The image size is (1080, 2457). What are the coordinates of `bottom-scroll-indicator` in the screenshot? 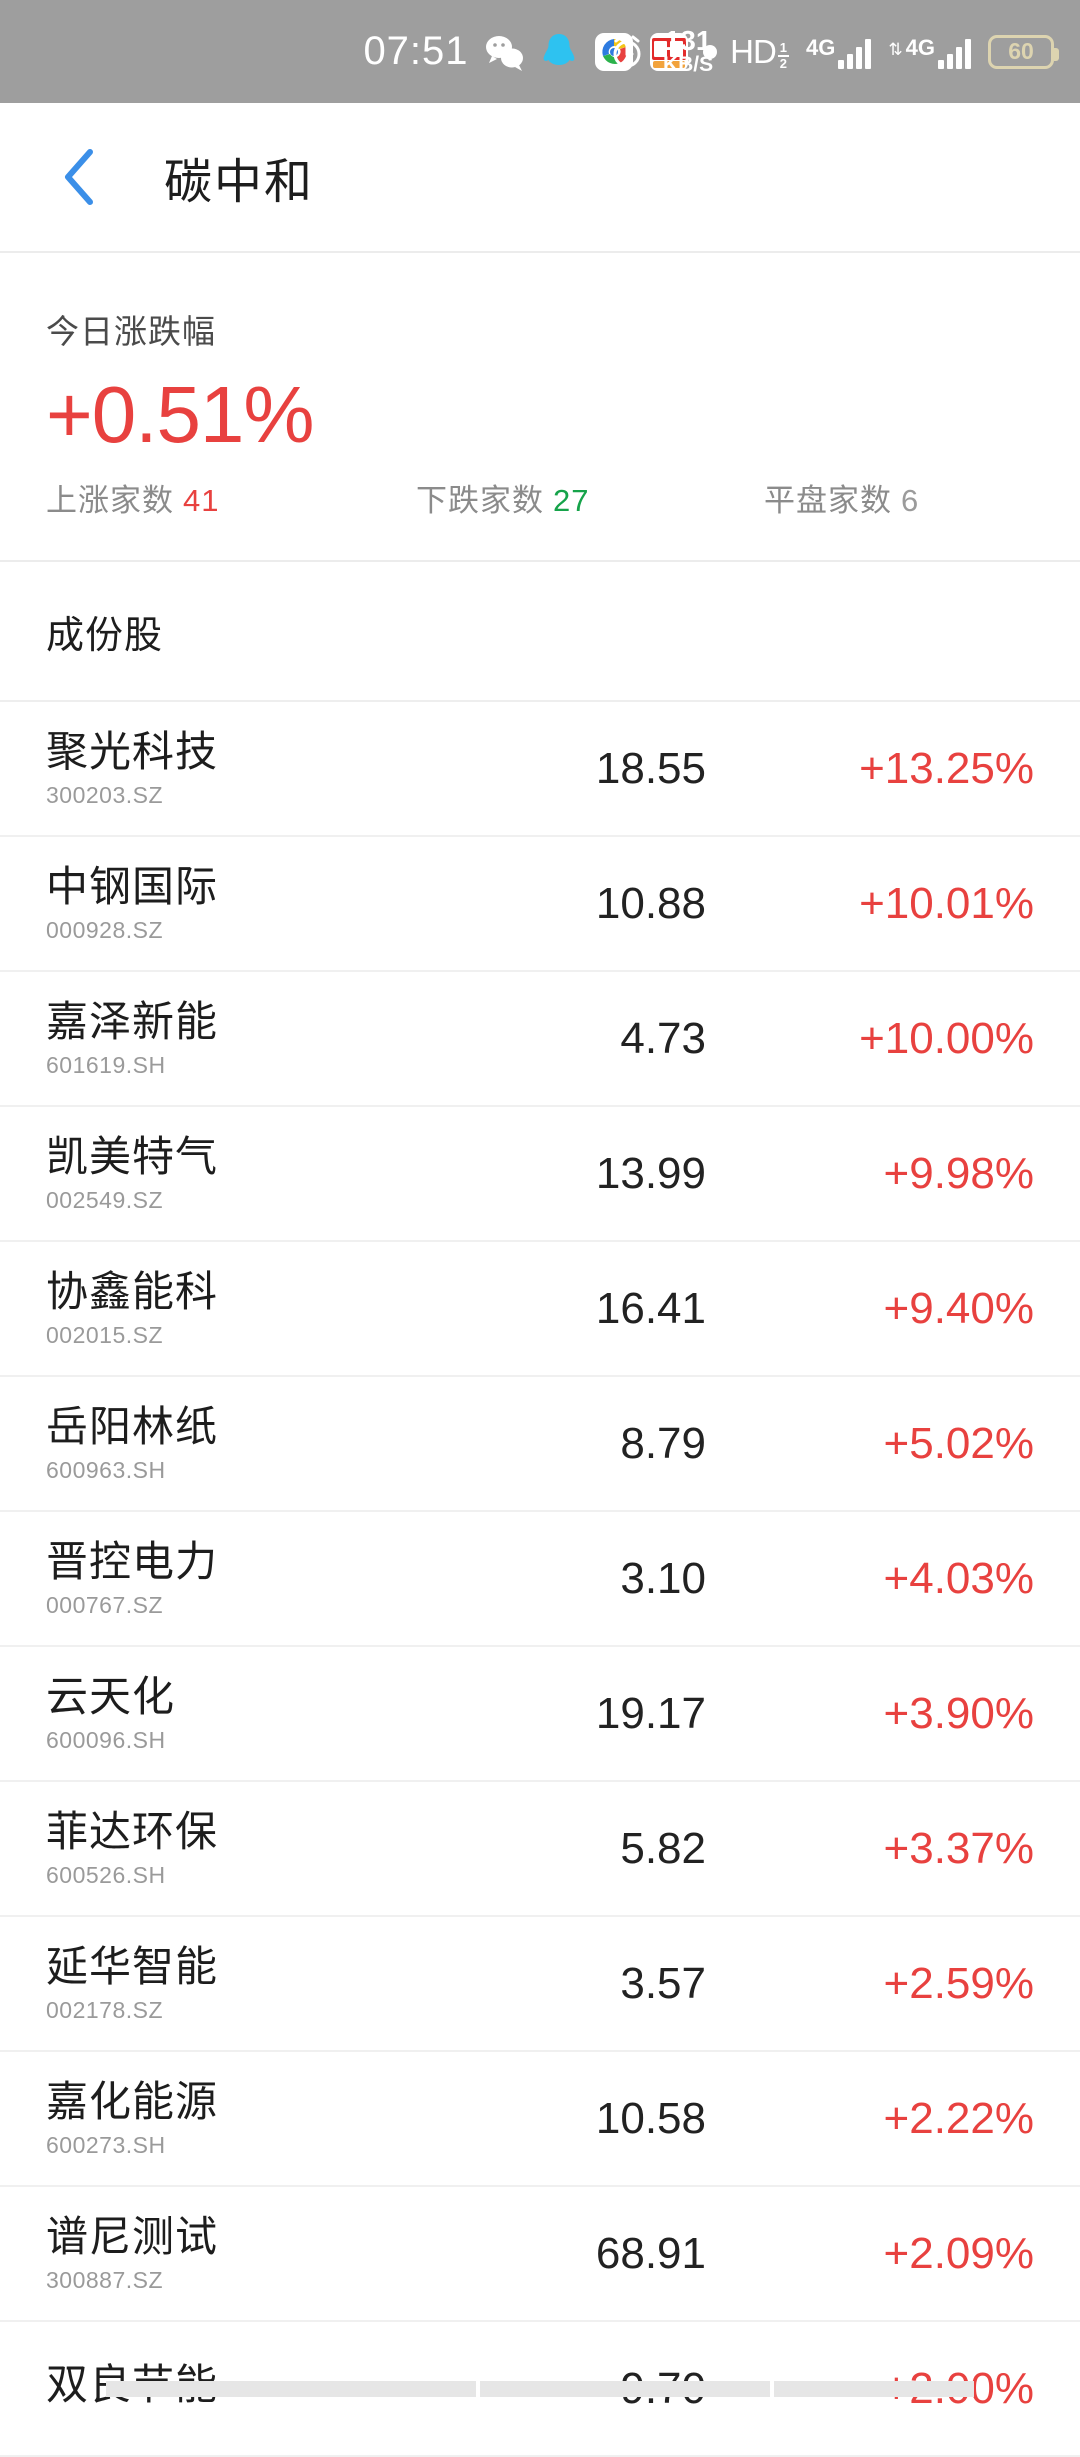 It's located at (540, 2389).